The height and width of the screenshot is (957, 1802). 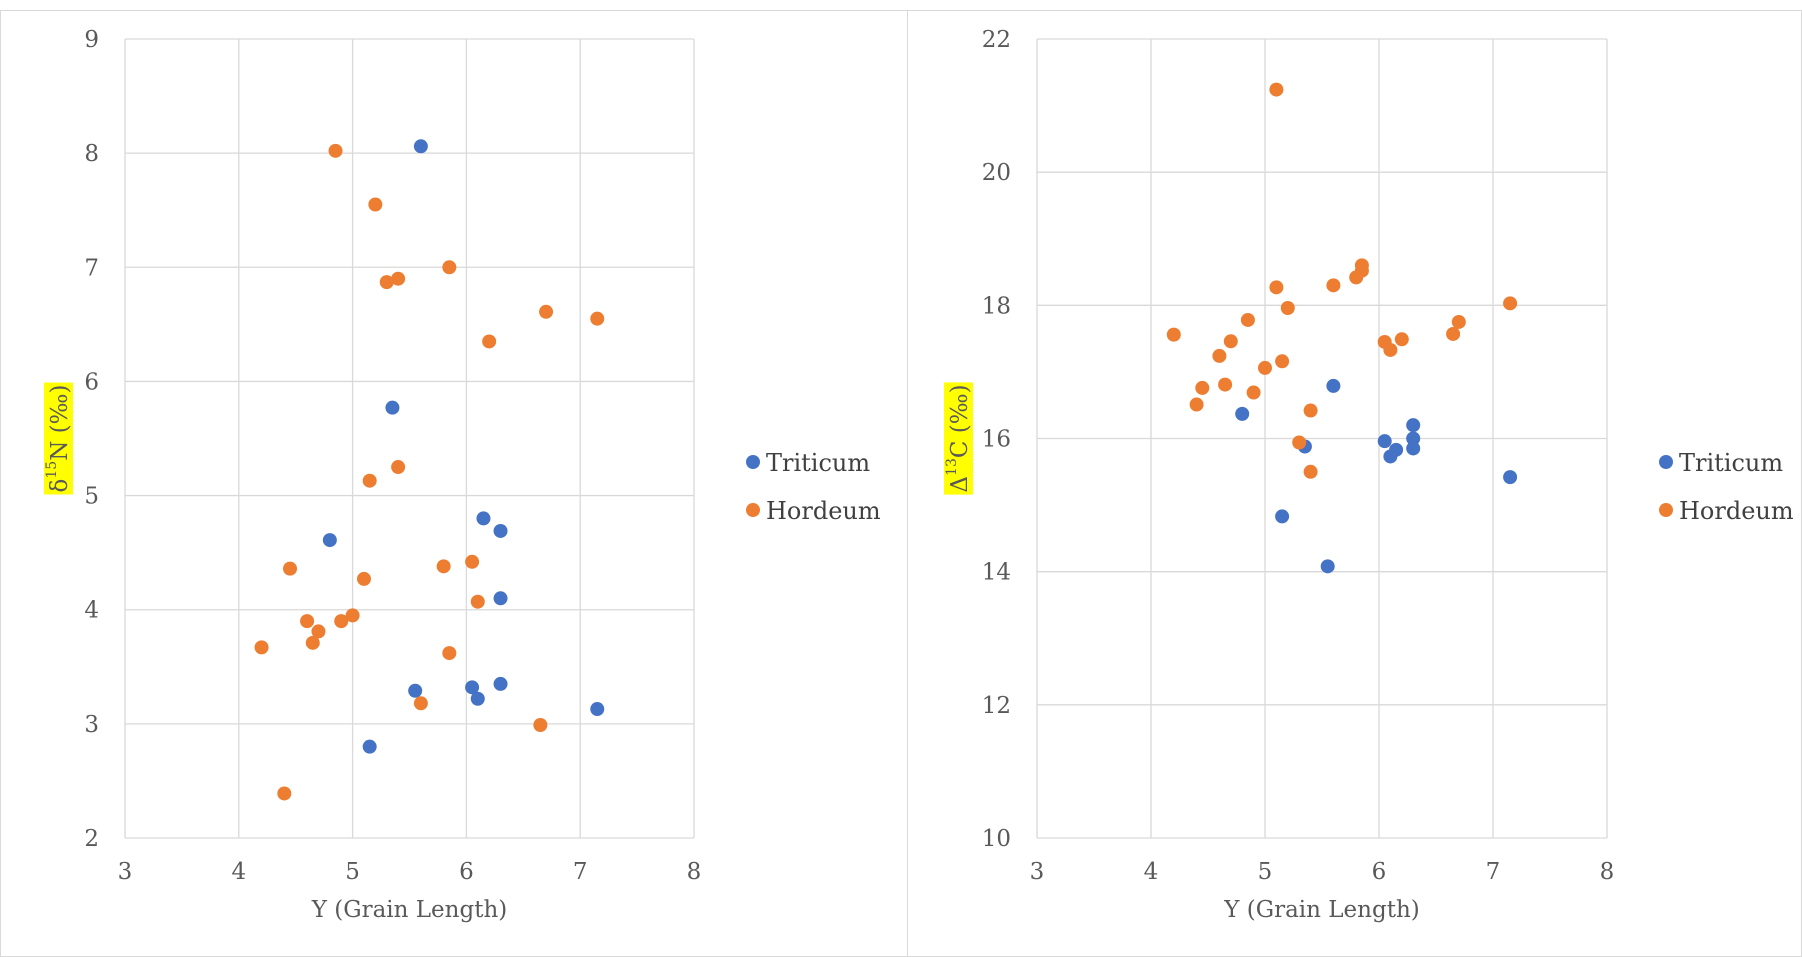 What do you see at coordinates (996, 573) in the screenshot?
I see `chart-2-y-tick-label: 14` at bounding box center [996, 573].